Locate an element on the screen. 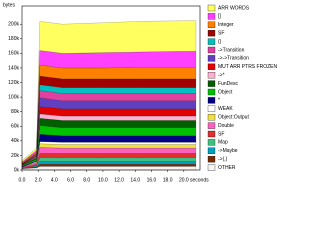  area-layer is located at coordinates (109, 168).